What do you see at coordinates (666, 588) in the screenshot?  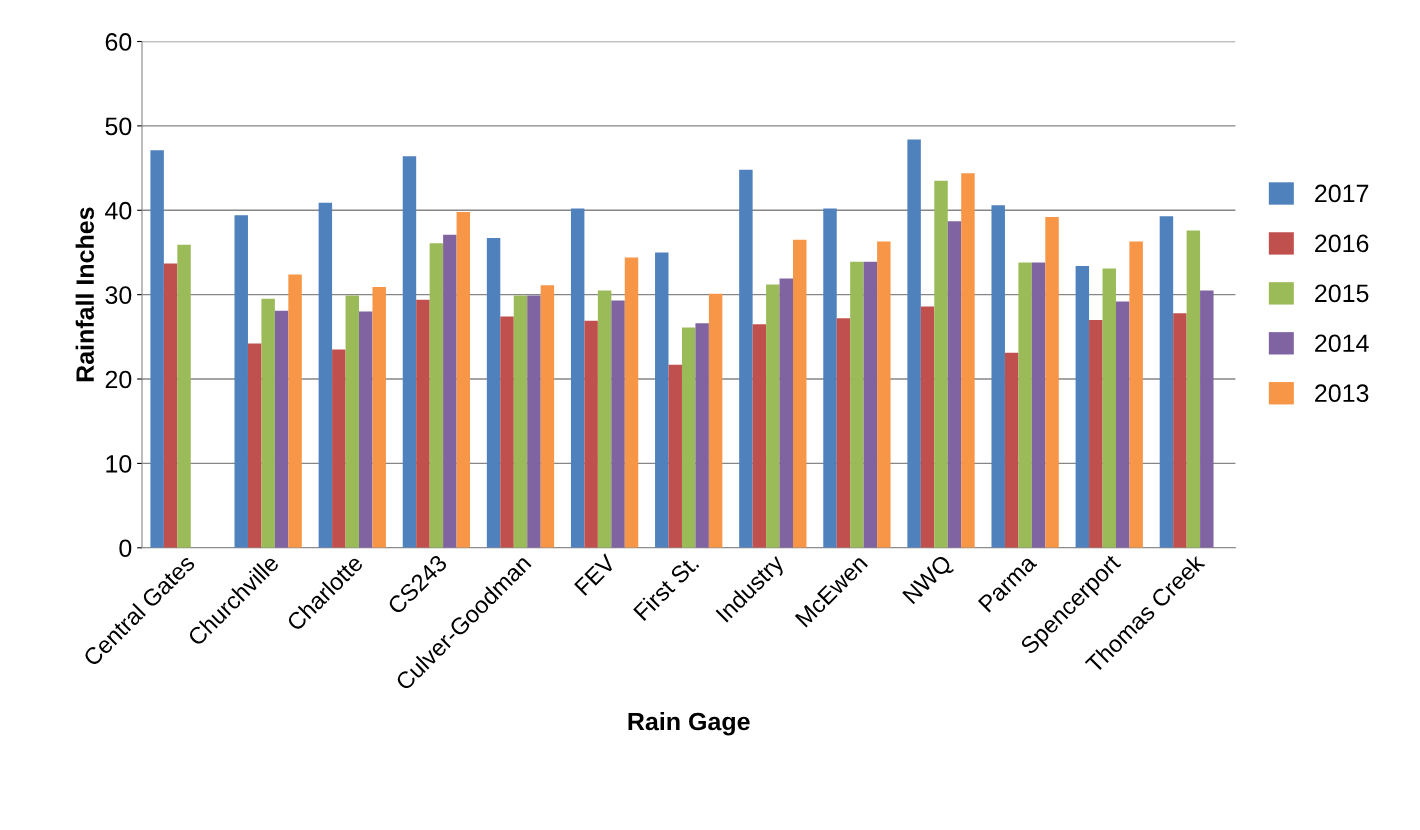 I see `x-tick-label: First St.` at bounding box center [666, 588].